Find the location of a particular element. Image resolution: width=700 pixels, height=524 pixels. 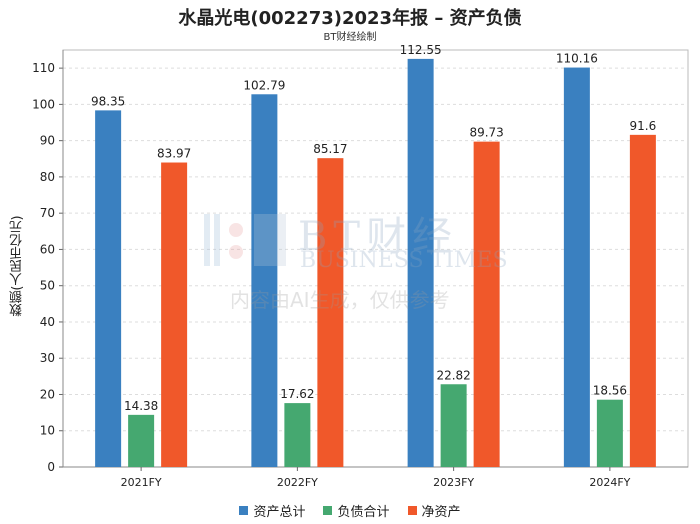

y-tick-label: 40 is located at coordinates (47, 322).